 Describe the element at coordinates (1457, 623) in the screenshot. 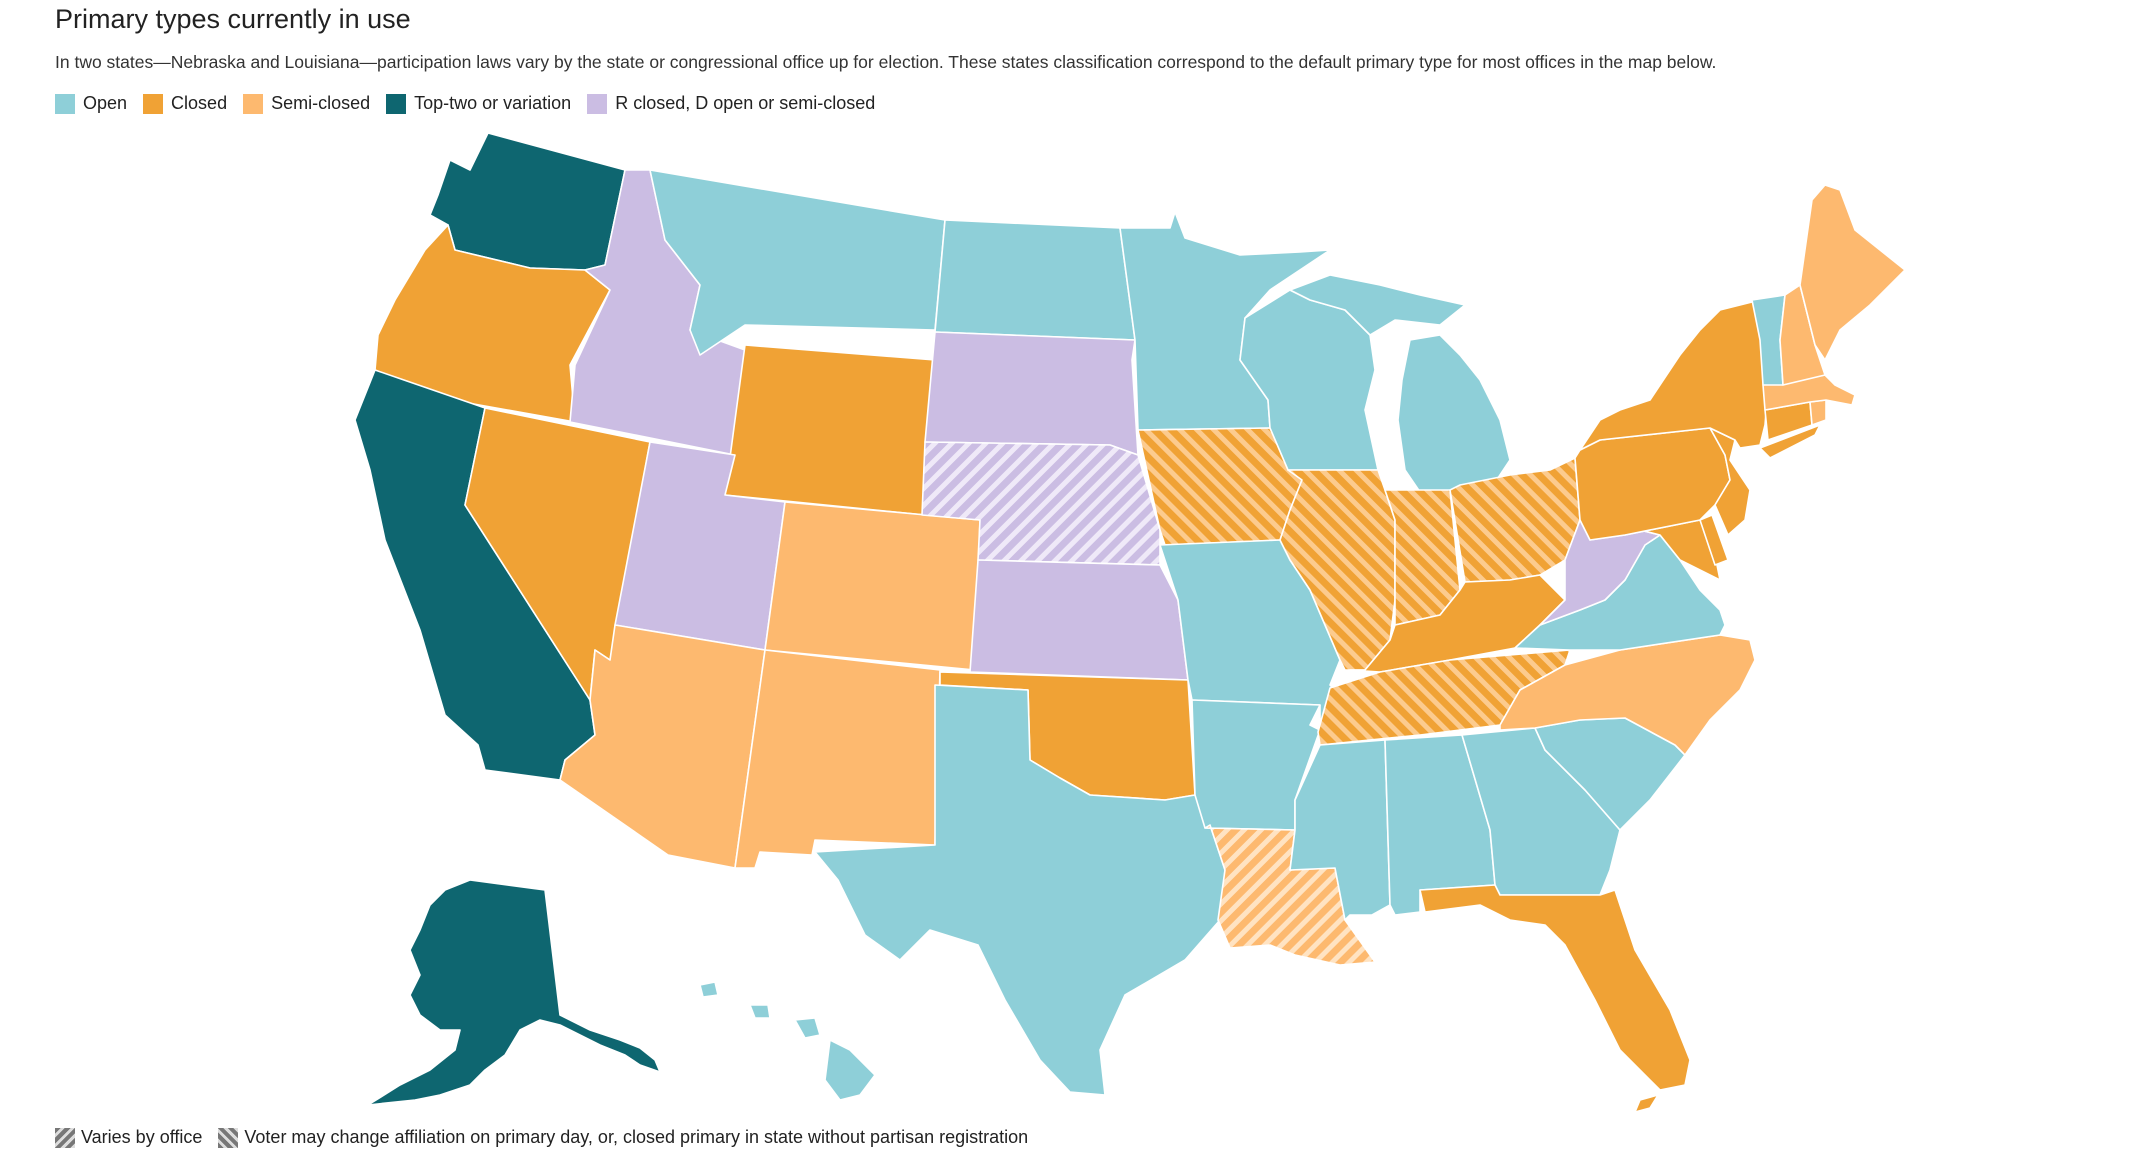

I see `state-kentucky` at that location.